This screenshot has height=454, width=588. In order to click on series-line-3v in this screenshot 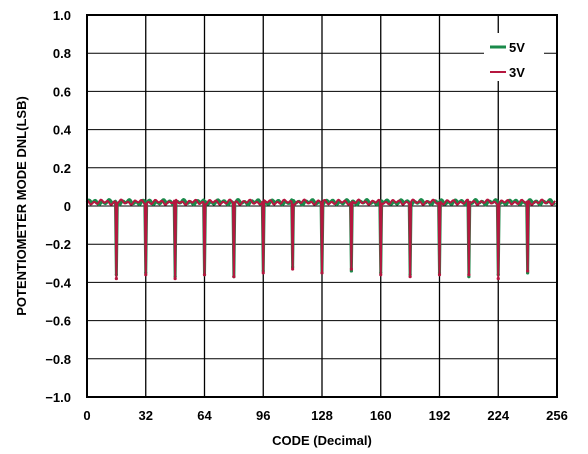, I will do `click(321, 239)`.